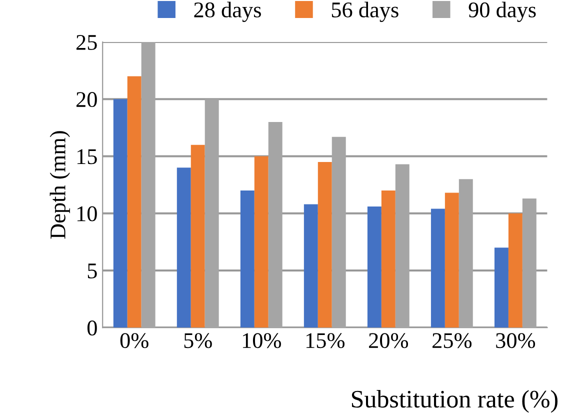  What do you see at coordinates (60, 185) in the screenshot?
I see `y-axis-title: Depth (mm)` at bounding box center [60, 185].